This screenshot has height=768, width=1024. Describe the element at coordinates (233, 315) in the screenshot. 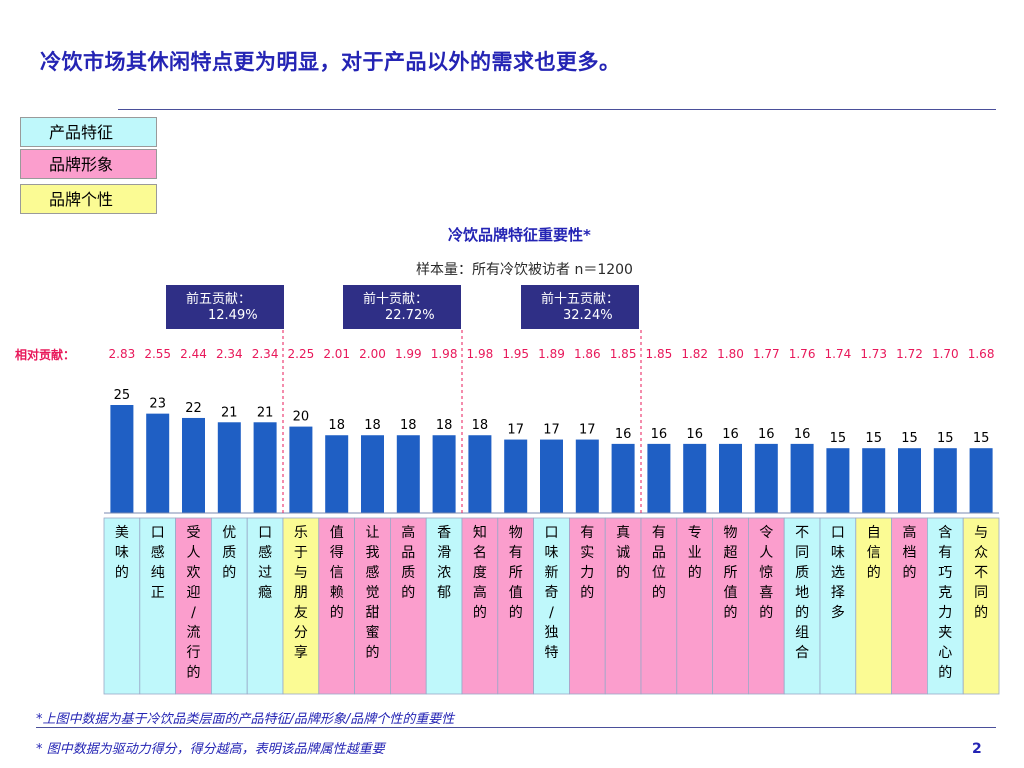

I see `badge-value: 12.49%` at that location.